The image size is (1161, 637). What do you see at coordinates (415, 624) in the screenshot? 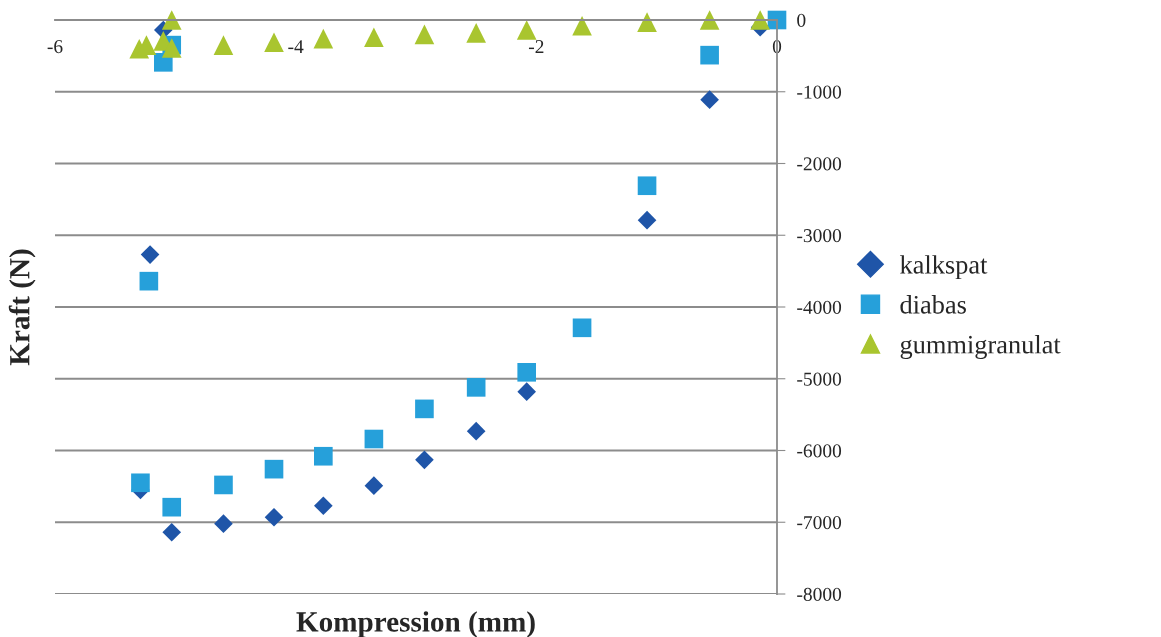
I see `x-axis-title: Kompression (mm)` at bounding box center [415, 624].